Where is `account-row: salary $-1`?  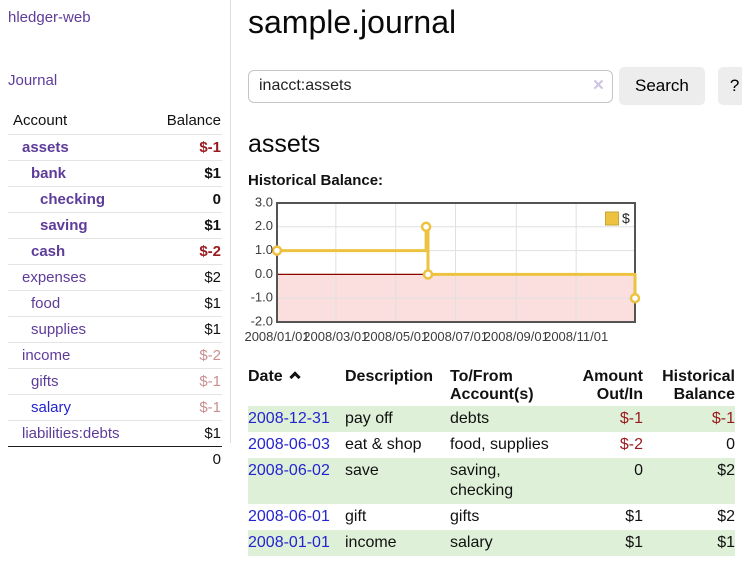 account-row: salary $-1 is located at coordinates (115, 407).